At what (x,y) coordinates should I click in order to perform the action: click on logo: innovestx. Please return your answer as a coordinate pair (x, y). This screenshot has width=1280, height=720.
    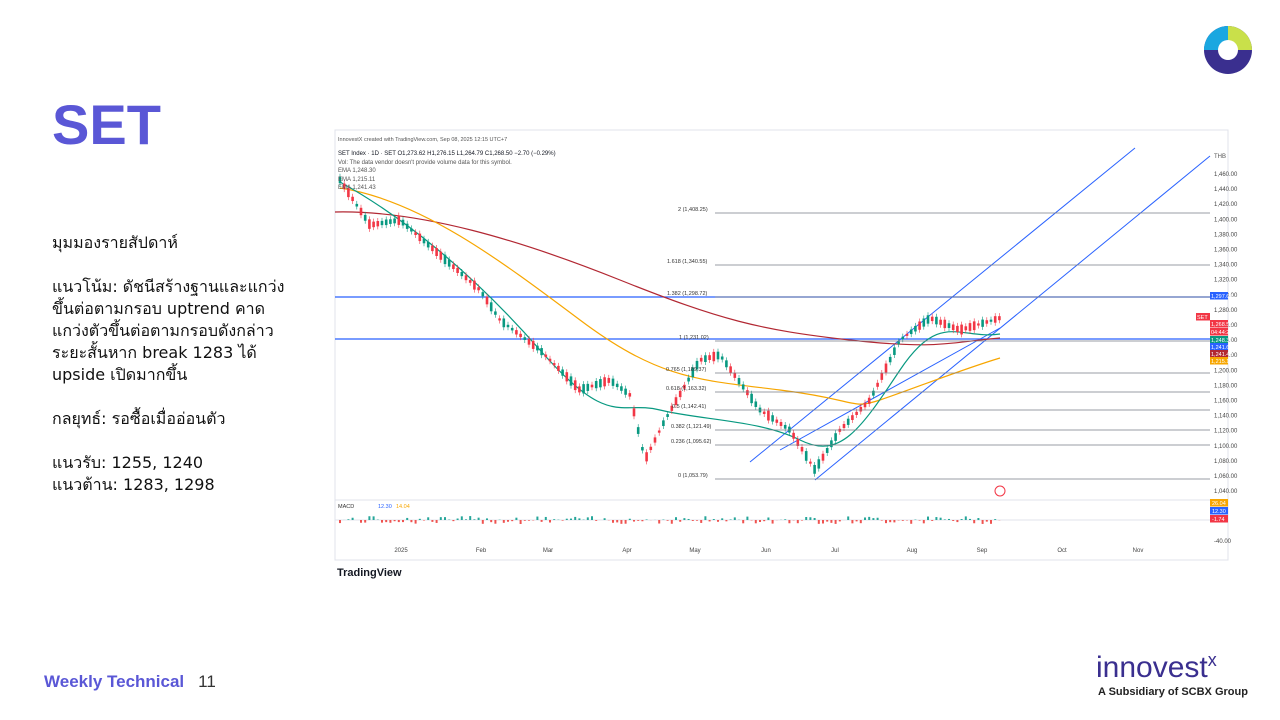
    Looking at the image, I should click on (1156, 667).